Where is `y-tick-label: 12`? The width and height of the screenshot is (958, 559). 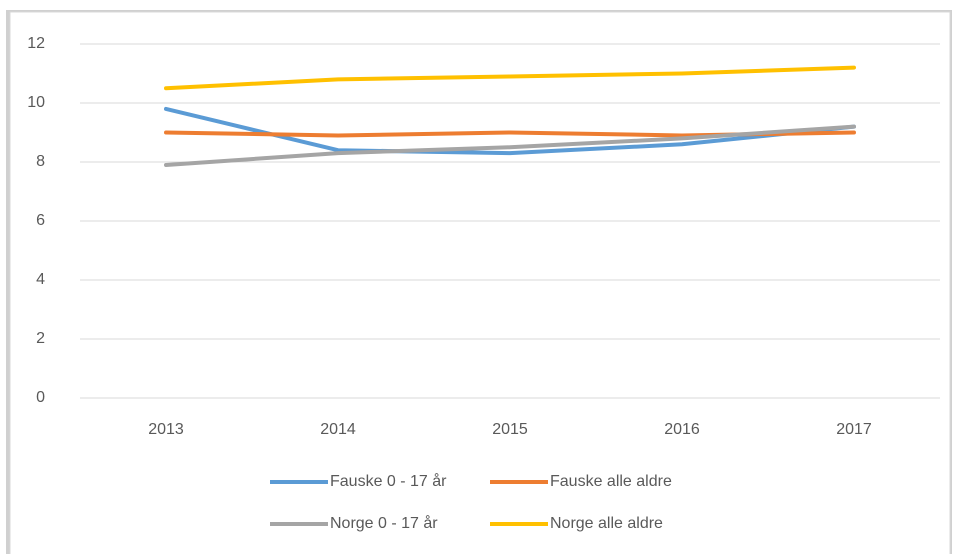
y-tick-label: 12 is located at coordinates (36, 43).